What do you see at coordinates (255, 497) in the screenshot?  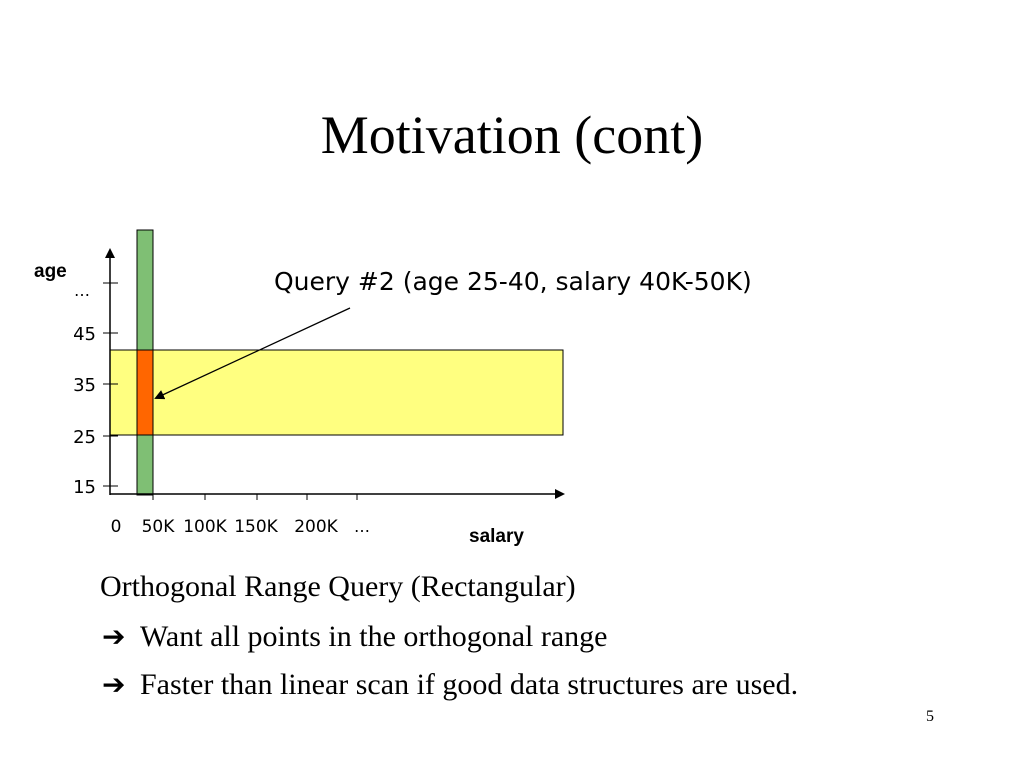 I see `x-tick-marks` at bounding box center [255, 497].